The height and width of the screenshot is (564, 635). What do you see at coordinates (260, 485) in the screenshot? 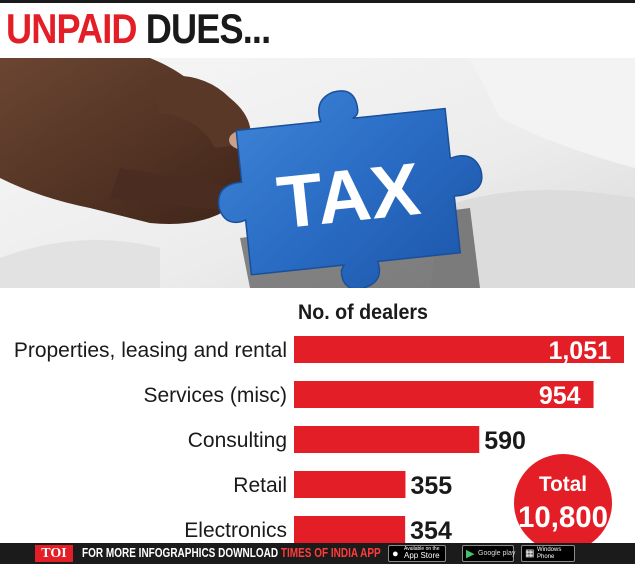
I see `category-label: Retail` at bounding box center [260, 485].